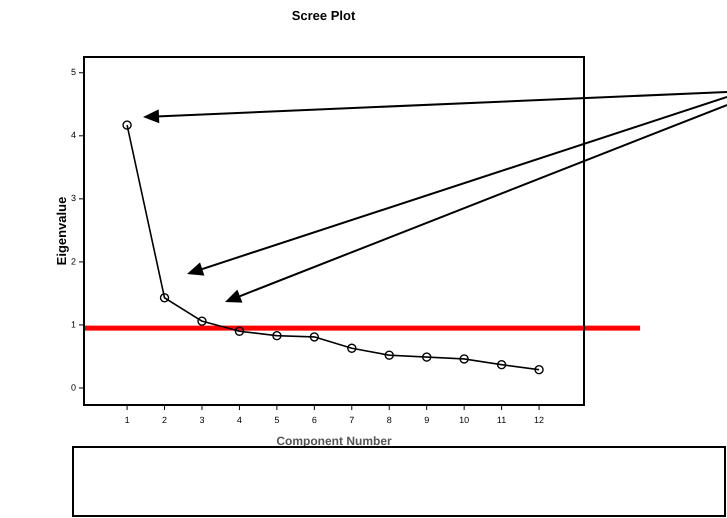 The height and width of the screenshot is (518, 727). Describe the element at coordinates (464, 420) in the screenshot. I see `x-tick-label: 10` at that location.